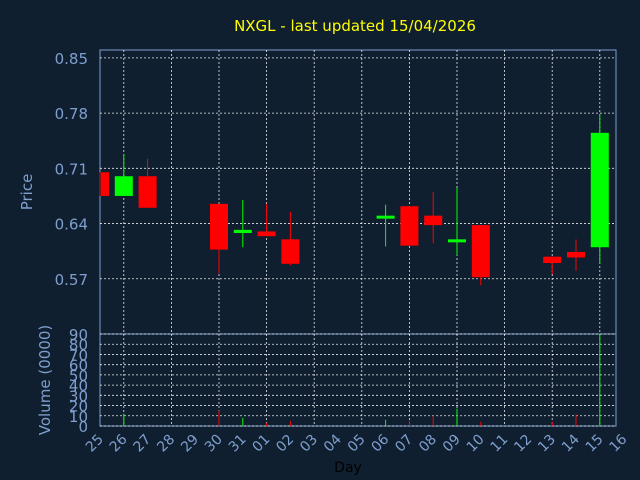 This screenshot has width=640, height=480. What do you see at coordinates (348, 468) in the screenshot?
I see `x-axis-label: Day` at bounding box center [348, 468].